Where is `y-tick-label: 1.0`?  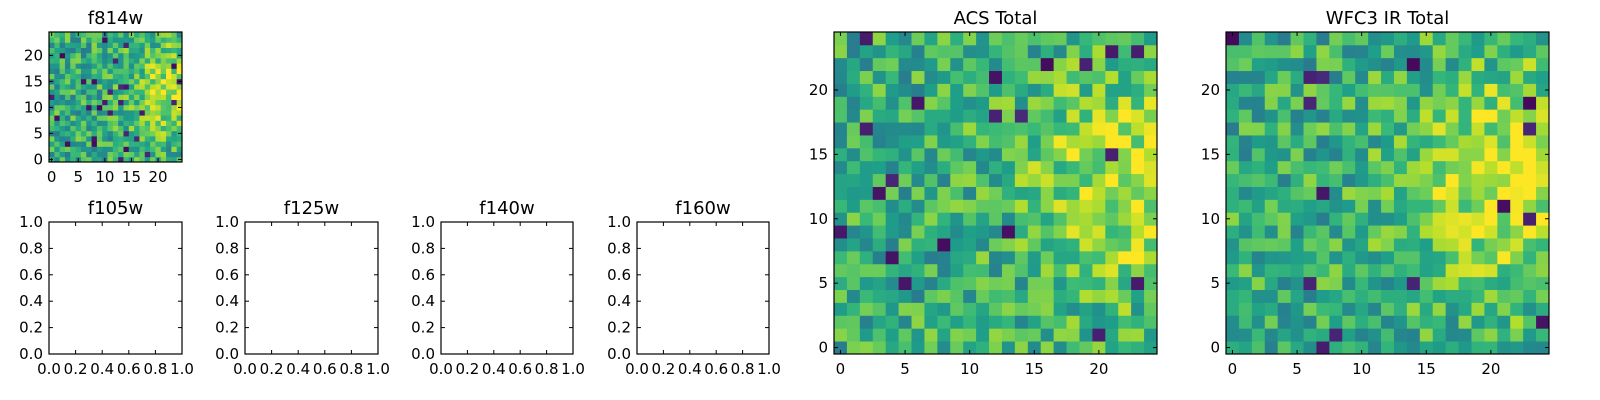 y-tick-label: 1.0 is located at coordinates (227, 222).